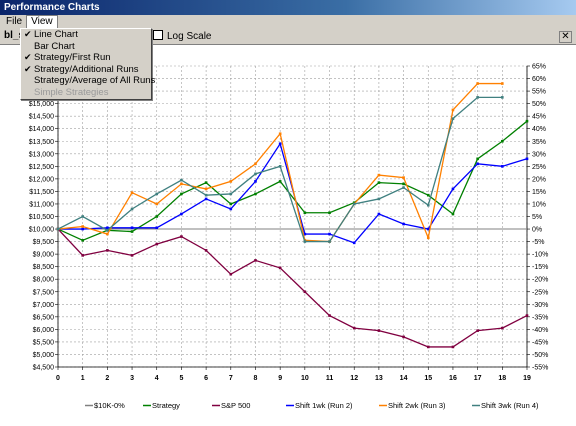 The height and width of the screenshot is (426, 576). What do you see at coordinates (502, 378) in the screenshot?
I see `x-tick-label: 18` at bounding box center [502, 378].